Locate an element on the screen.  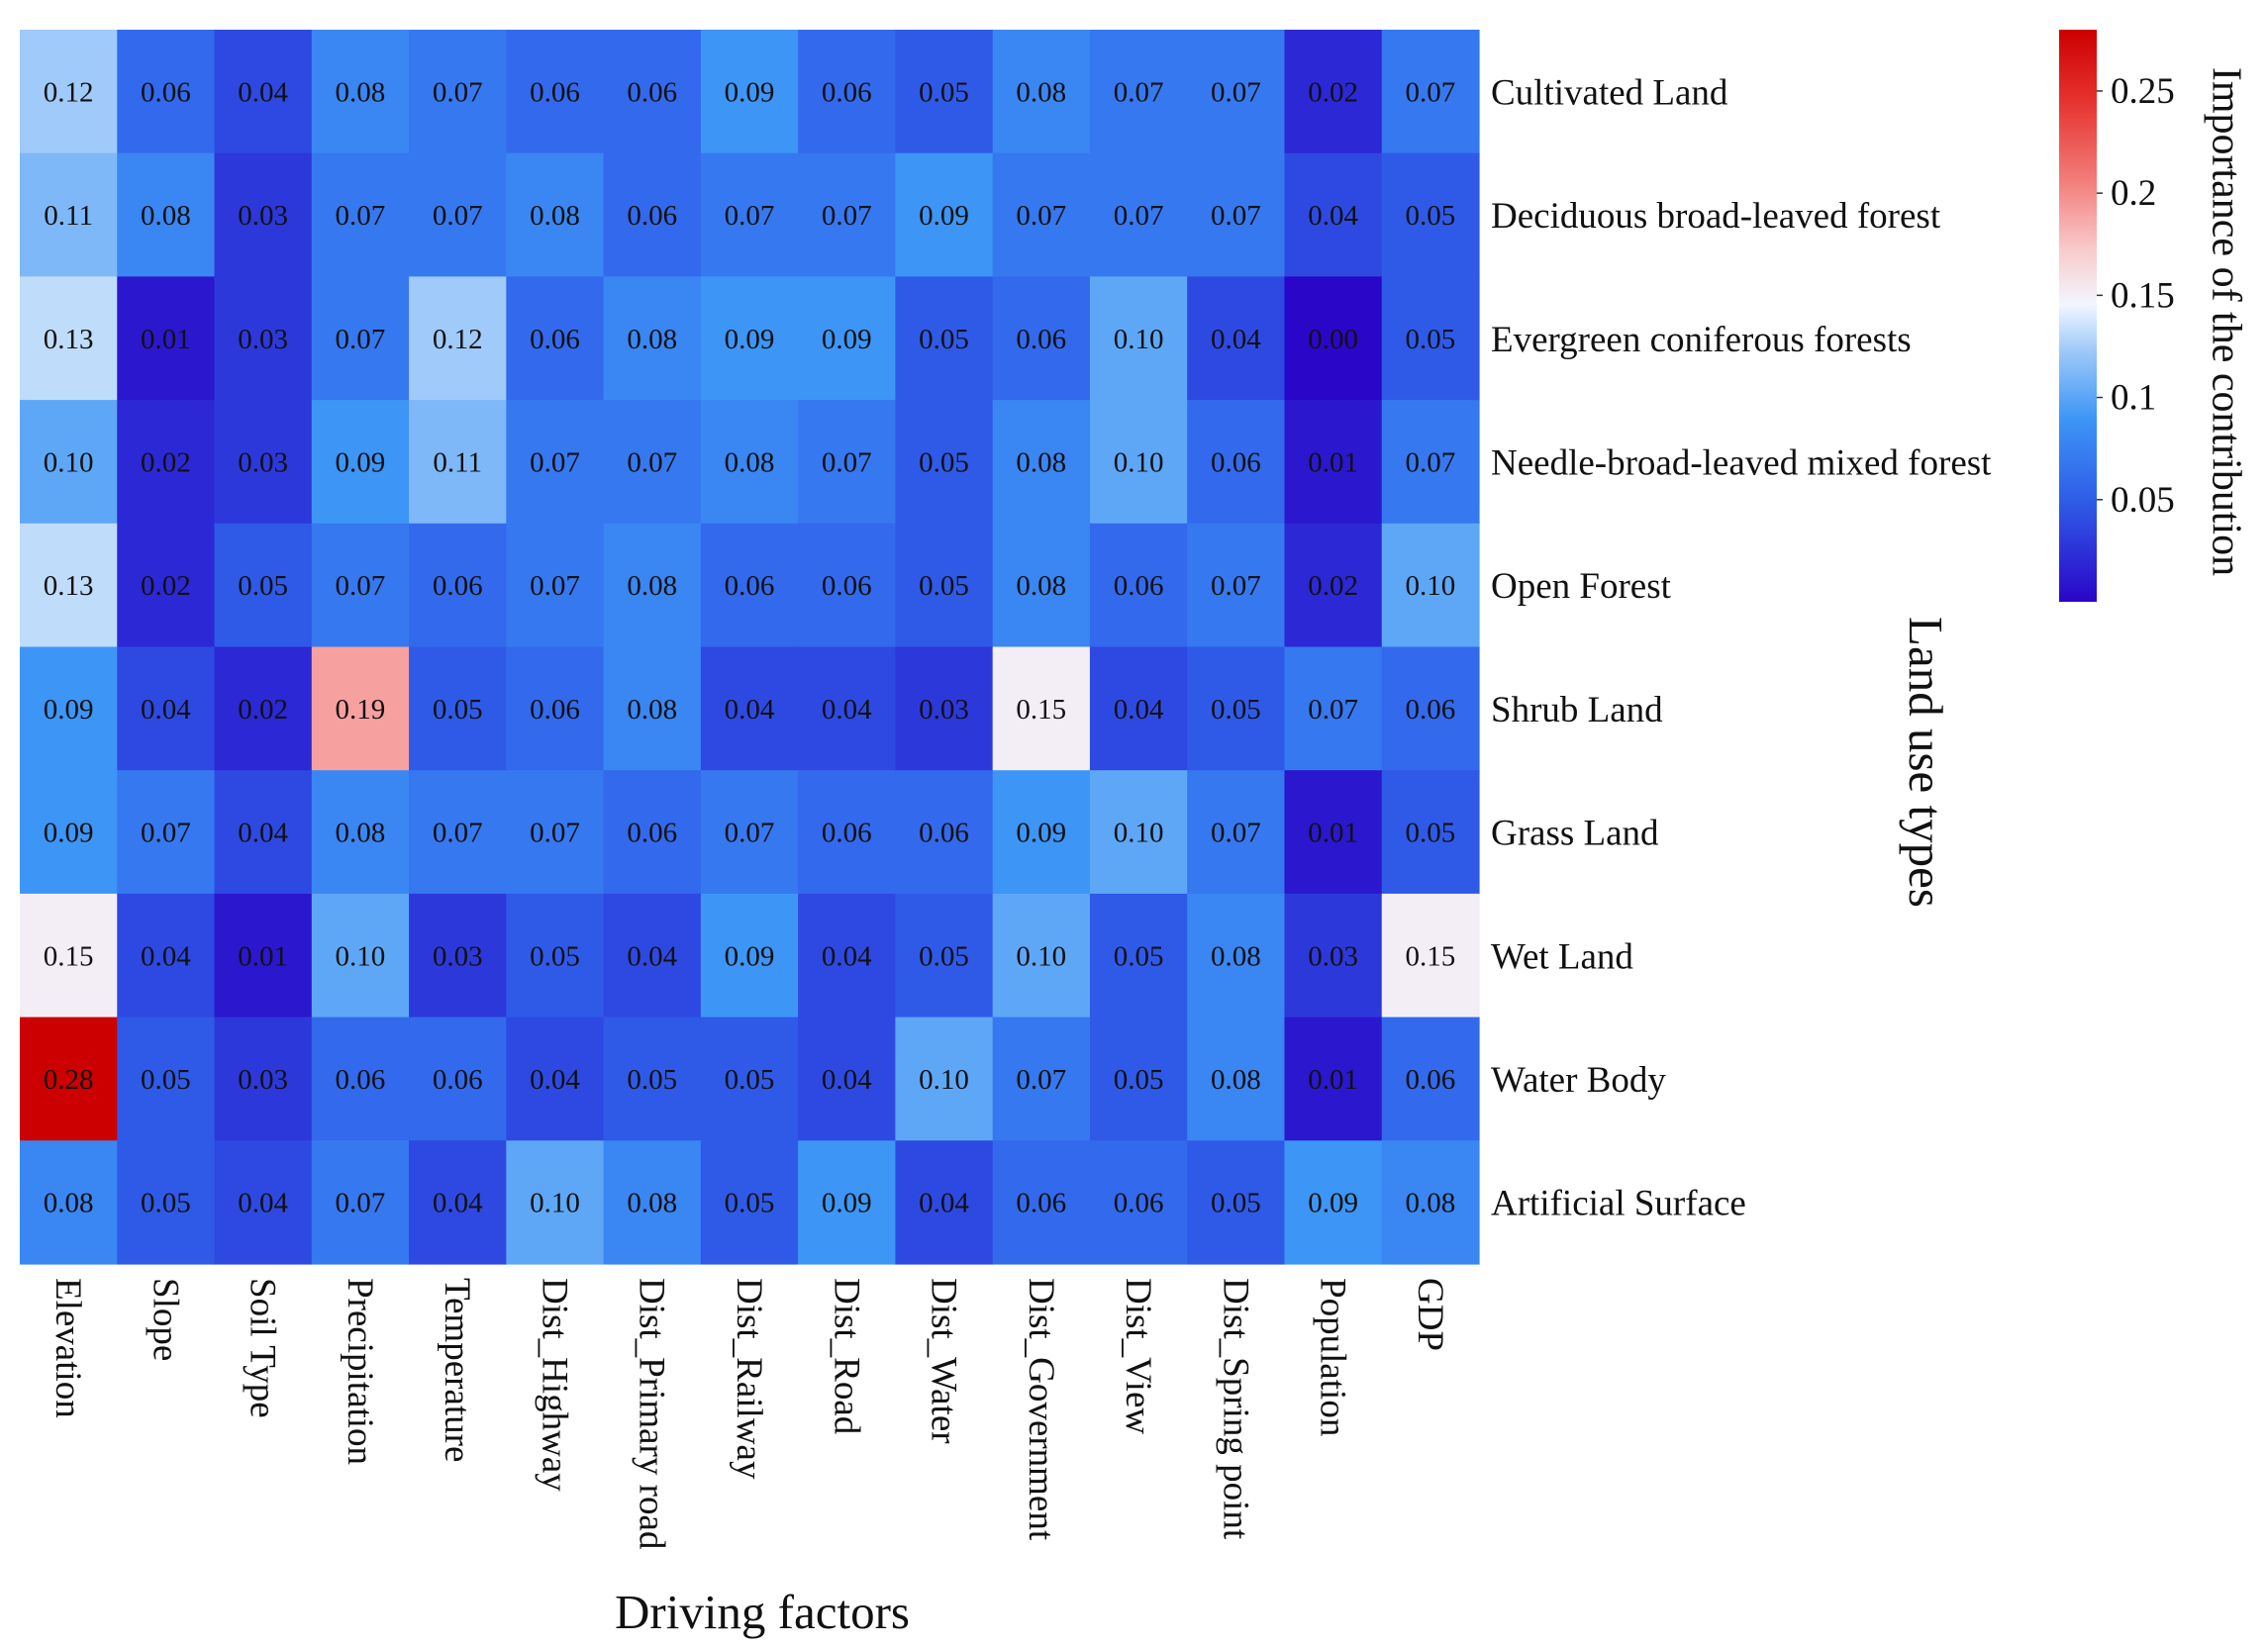
colorbar is located at coordinates (2078, 316).